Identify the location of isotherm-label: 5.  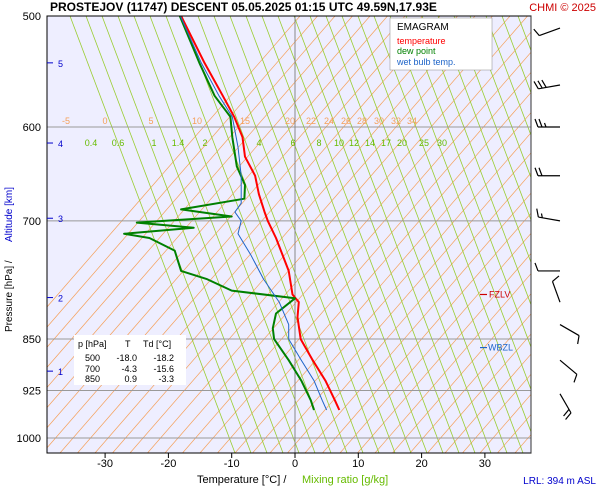
(150, 121).